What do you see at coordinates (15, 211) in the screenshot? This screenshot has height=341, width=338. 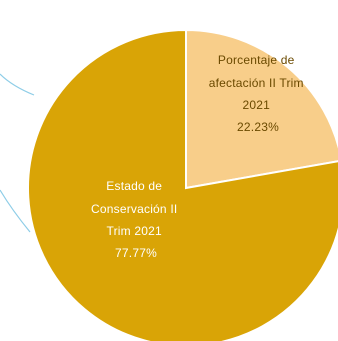 I see `leader-line-lower` at bounding box center [15, 211].